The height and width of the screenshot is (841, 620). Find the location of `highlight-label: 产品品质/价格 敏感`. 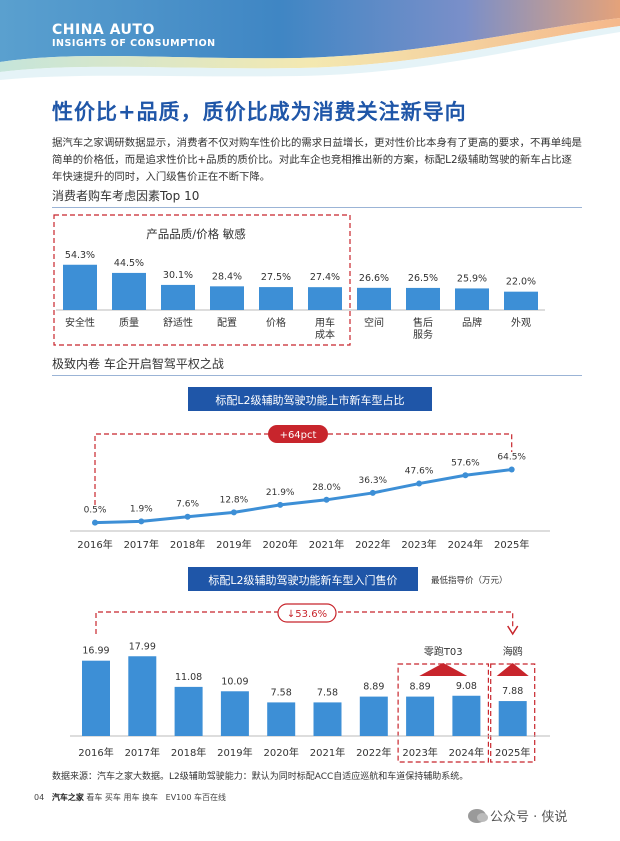

highlight-label: 产品品质/价格 敏感 is located at coordinates (196, 234).